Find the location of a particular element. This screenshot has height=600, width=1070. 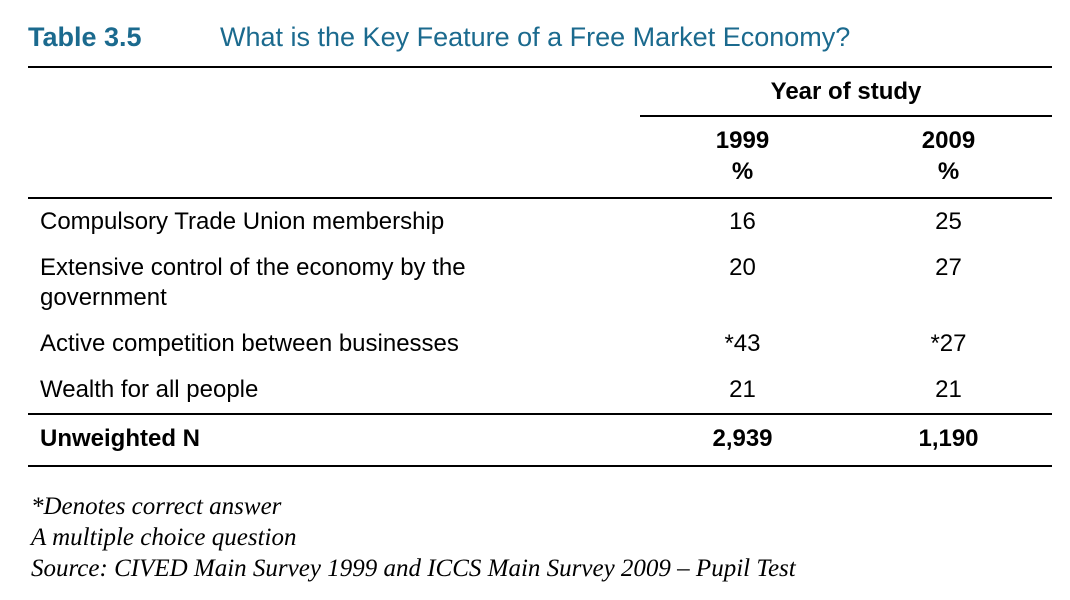

value-1999: 20 is located at coordinates (742, 267).